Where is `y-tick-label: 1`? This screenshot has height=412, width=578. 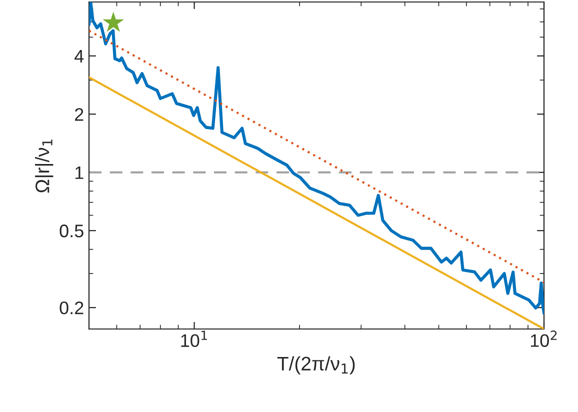
y-tick-label: 1 is located at coordinates (79, 172).